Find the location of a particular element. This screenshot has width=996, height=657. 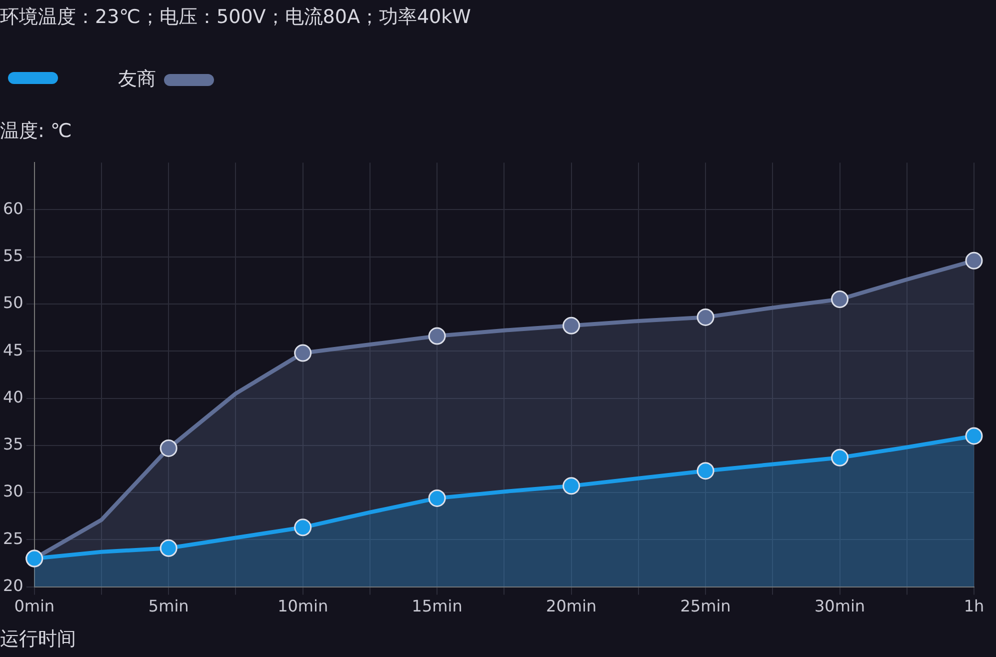

x-axis-title: 运行时间 is located at coordinates (38, 639).